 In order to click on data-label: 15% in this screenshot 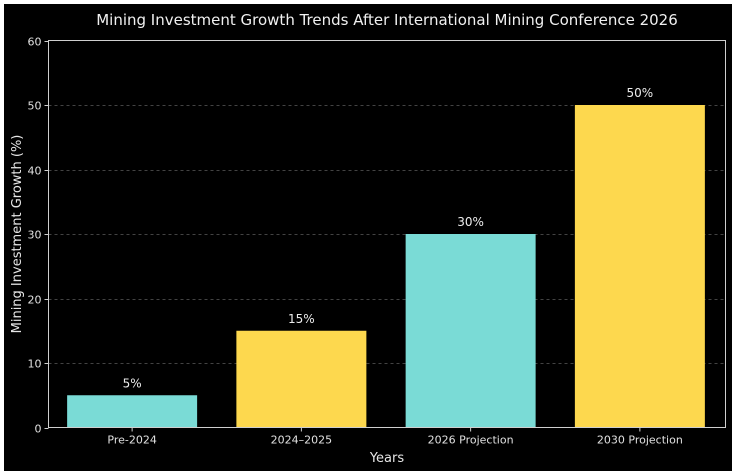, I will do `click(301, 319)`.